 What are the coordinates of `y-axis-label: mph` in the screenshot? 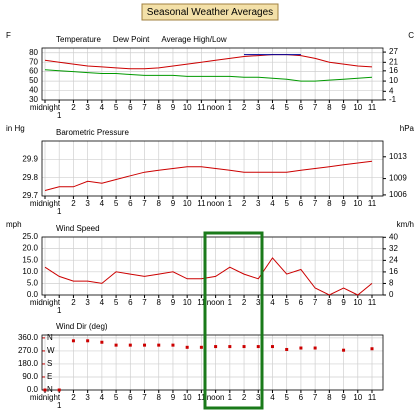 It's located at (14, 224).